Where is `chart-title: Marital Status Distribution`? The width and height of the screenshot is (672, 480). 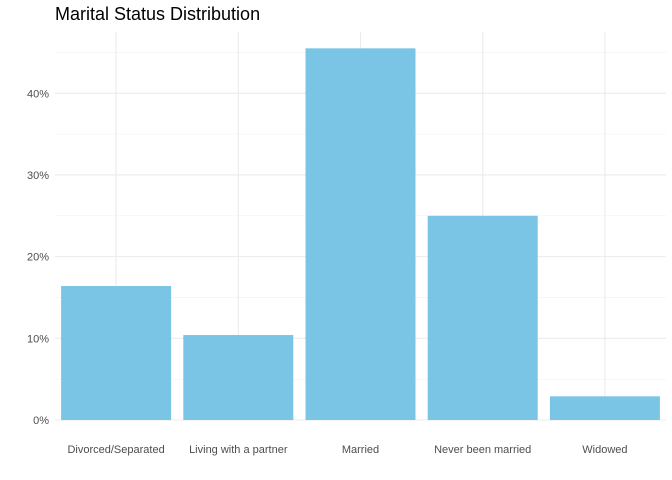 chart-title: Marital Status Distribution is located at coordinates (158, 14).